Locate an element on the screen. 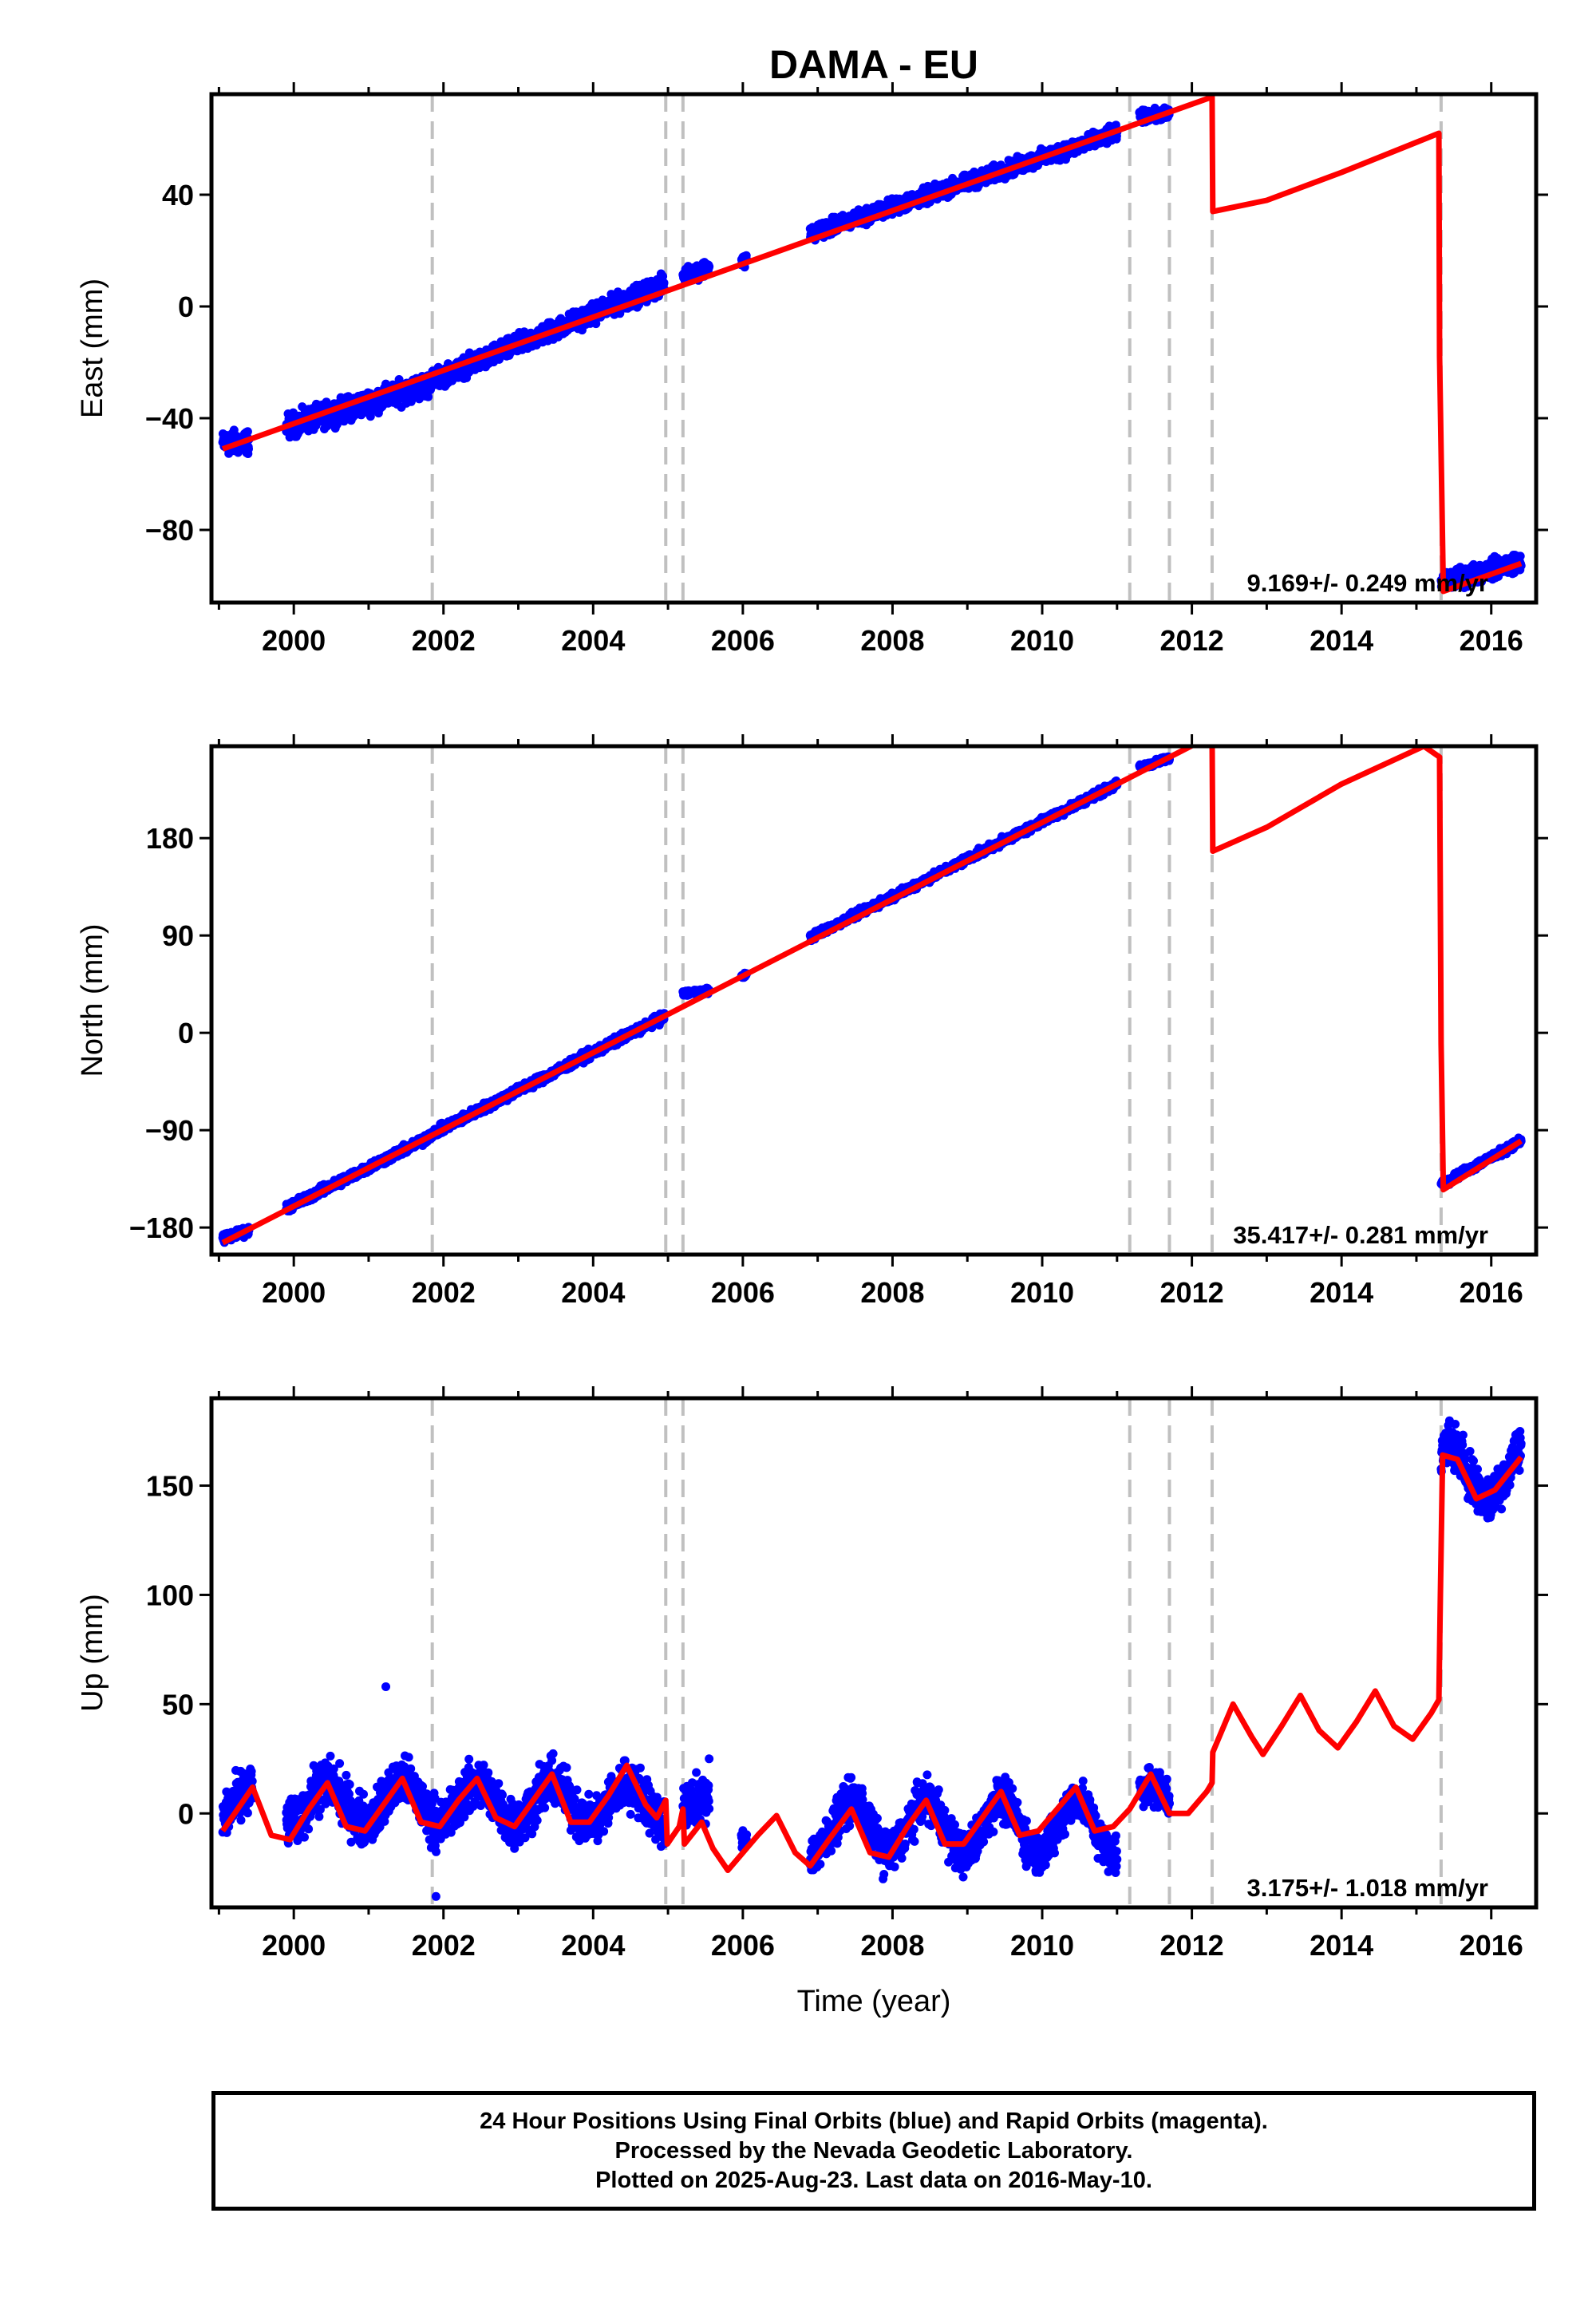 Image resolution: width=1596 pixels, height=2316 pixels. chart-title: DAMA - EU is located at coordinates (873, 64).